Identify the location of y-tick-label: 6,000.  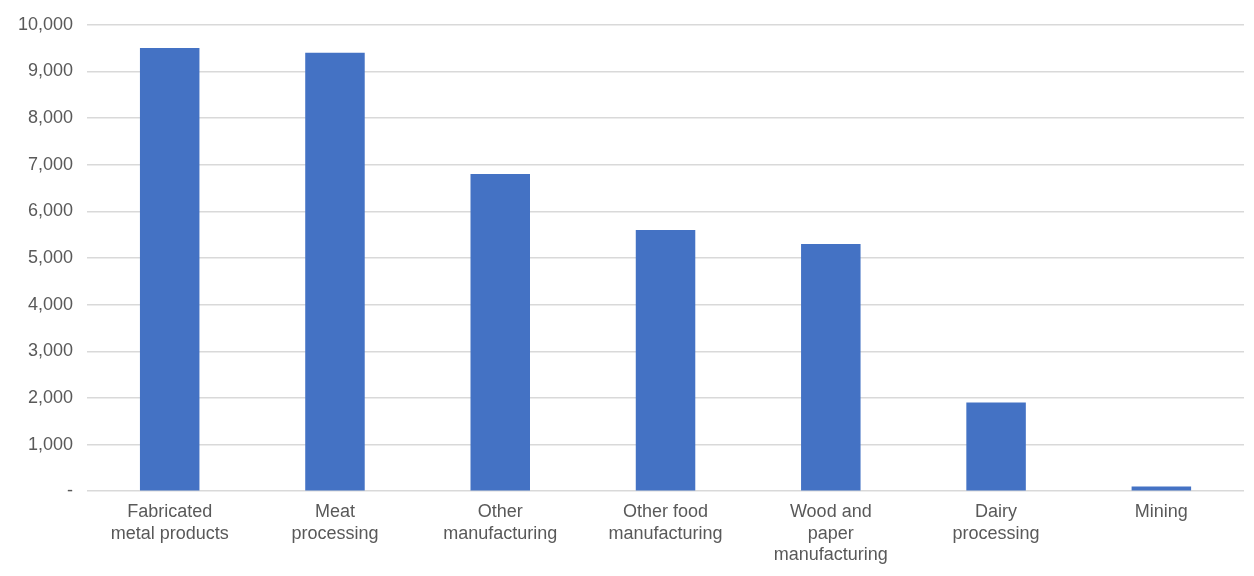
(51, 210).